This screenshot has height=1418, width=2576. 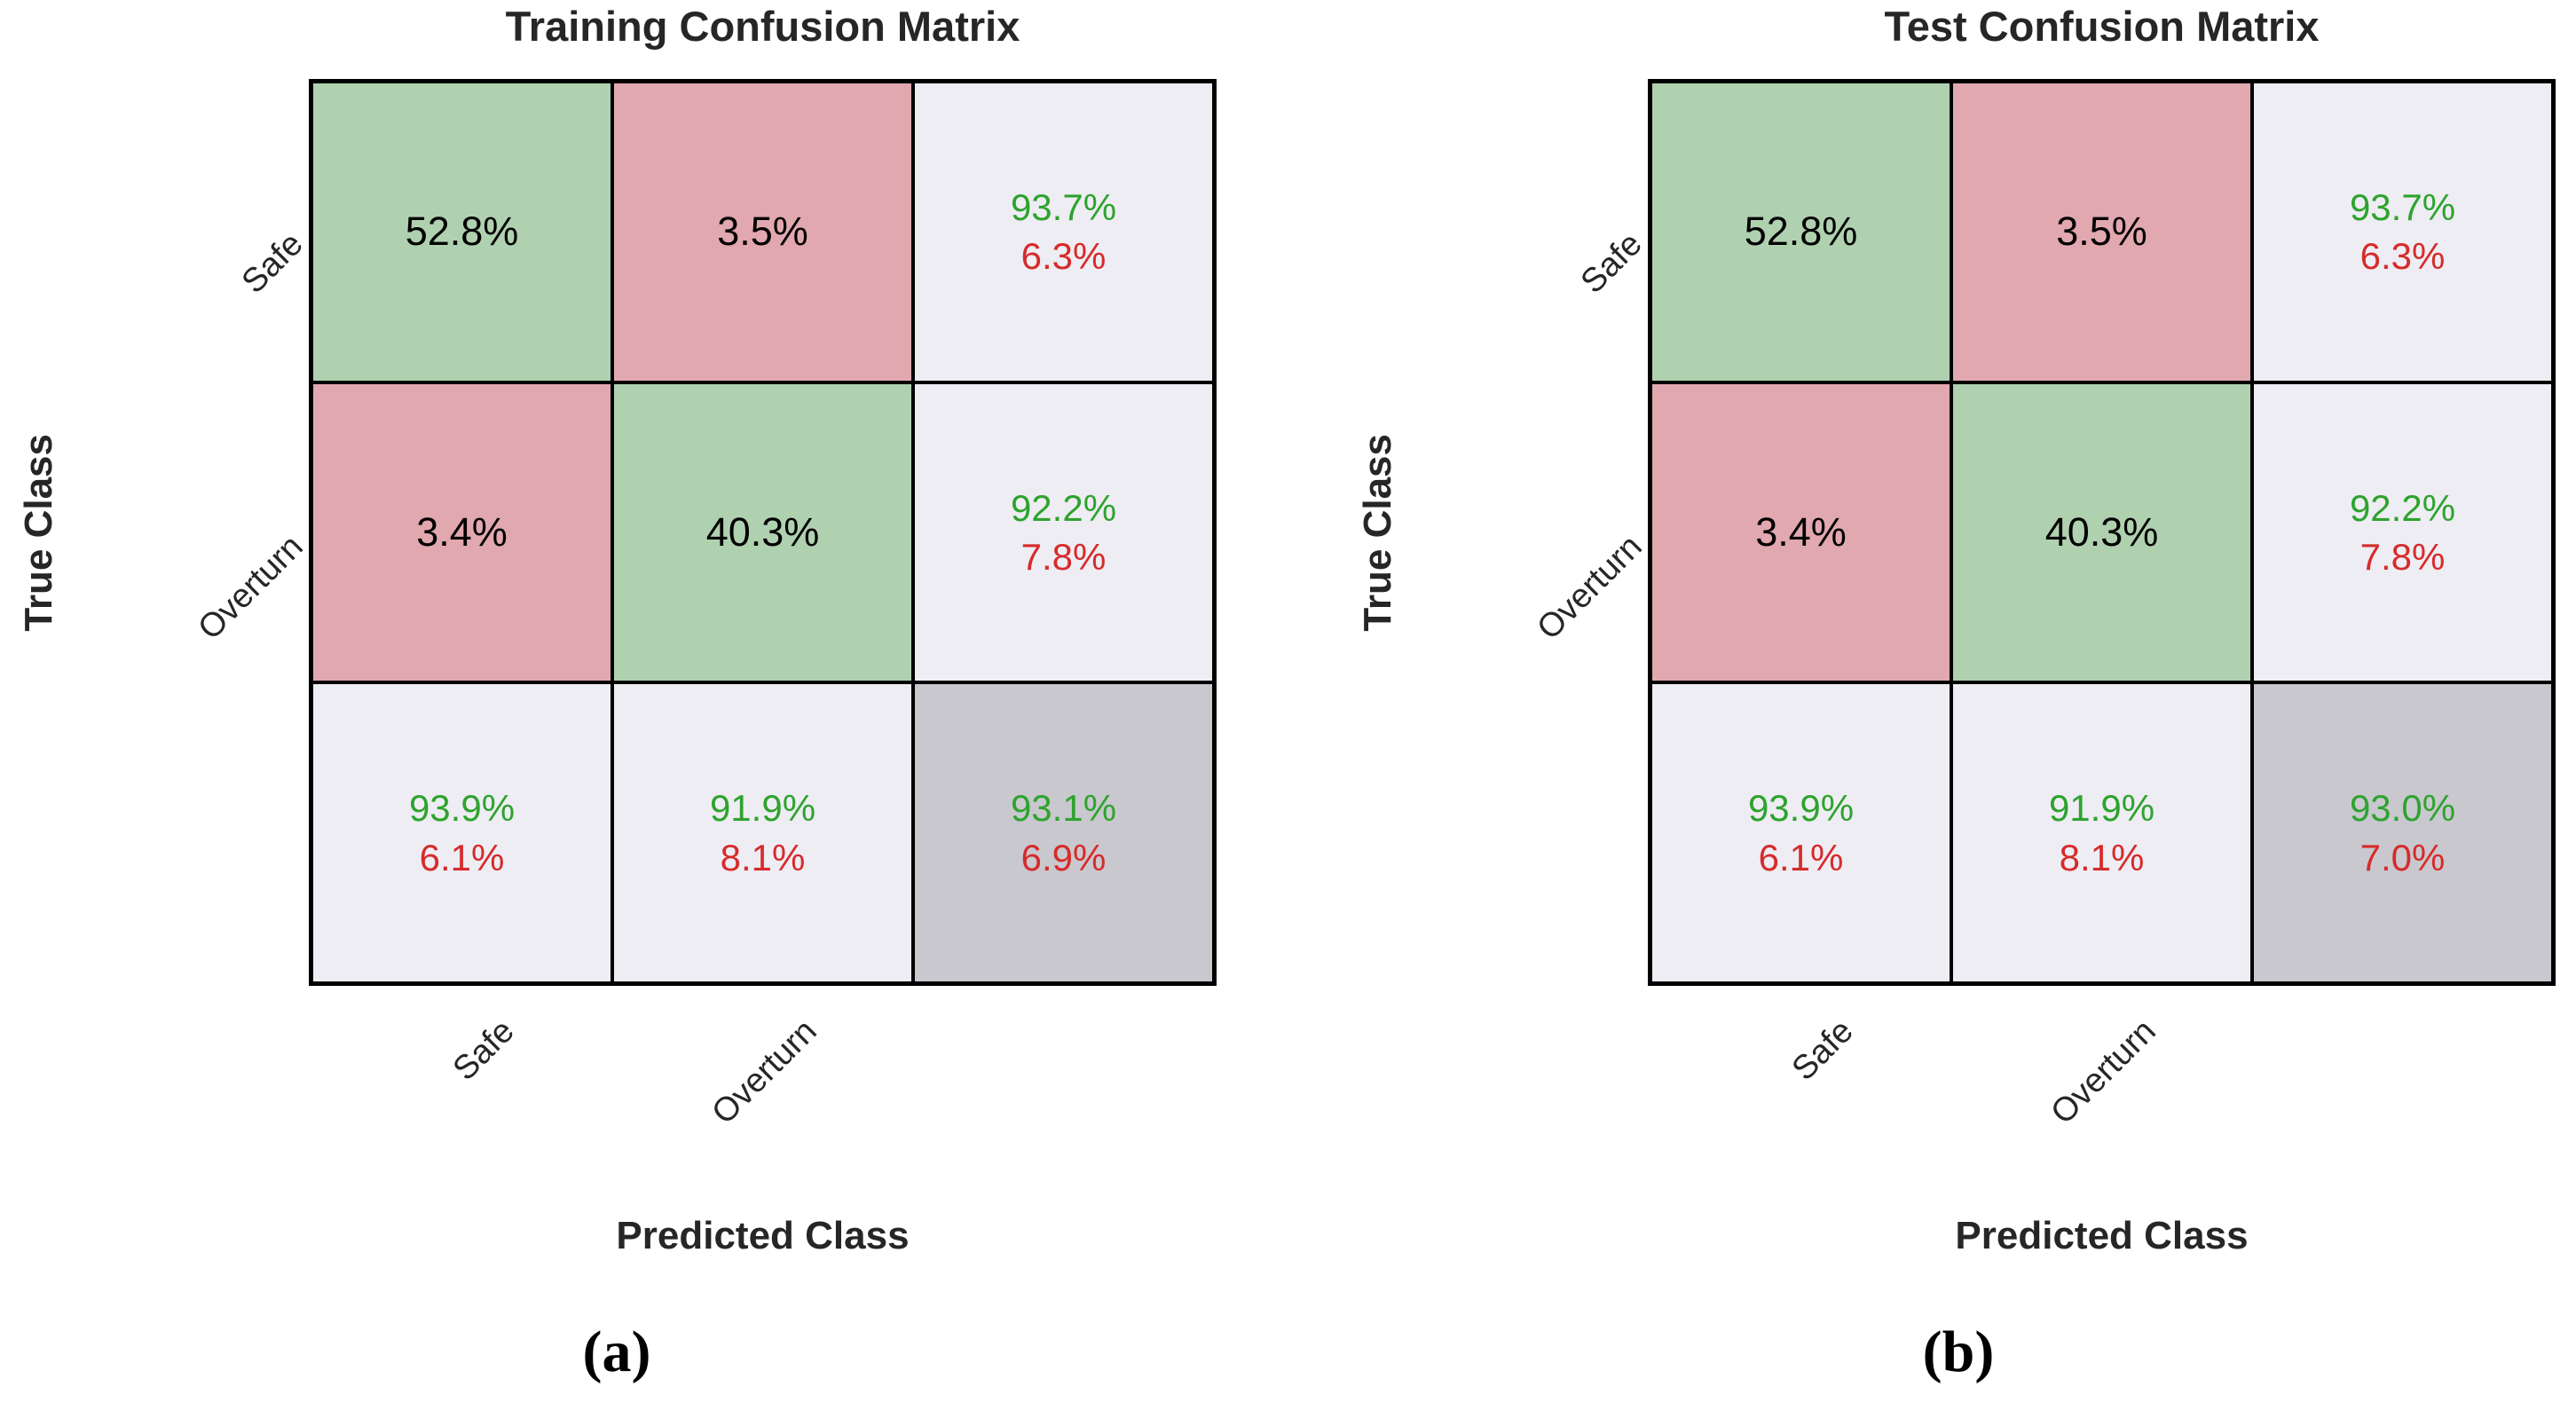 What do you see at coordinates (1063, 857) in the screenshot?
I see `overall-accuracy-bad: 6.9%` at bounding box center [1063, 857].